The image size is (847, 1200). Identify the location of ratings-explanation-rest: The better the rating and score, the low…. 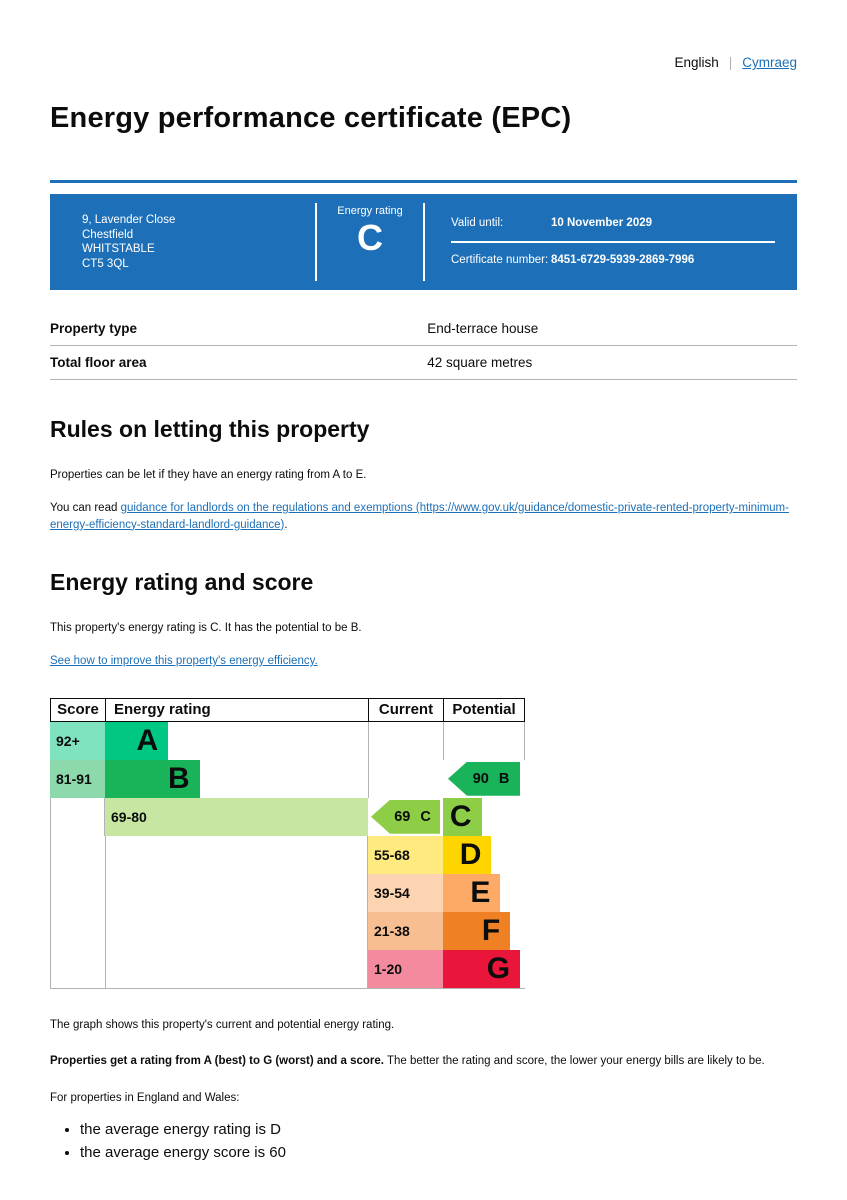
(574, 1061).